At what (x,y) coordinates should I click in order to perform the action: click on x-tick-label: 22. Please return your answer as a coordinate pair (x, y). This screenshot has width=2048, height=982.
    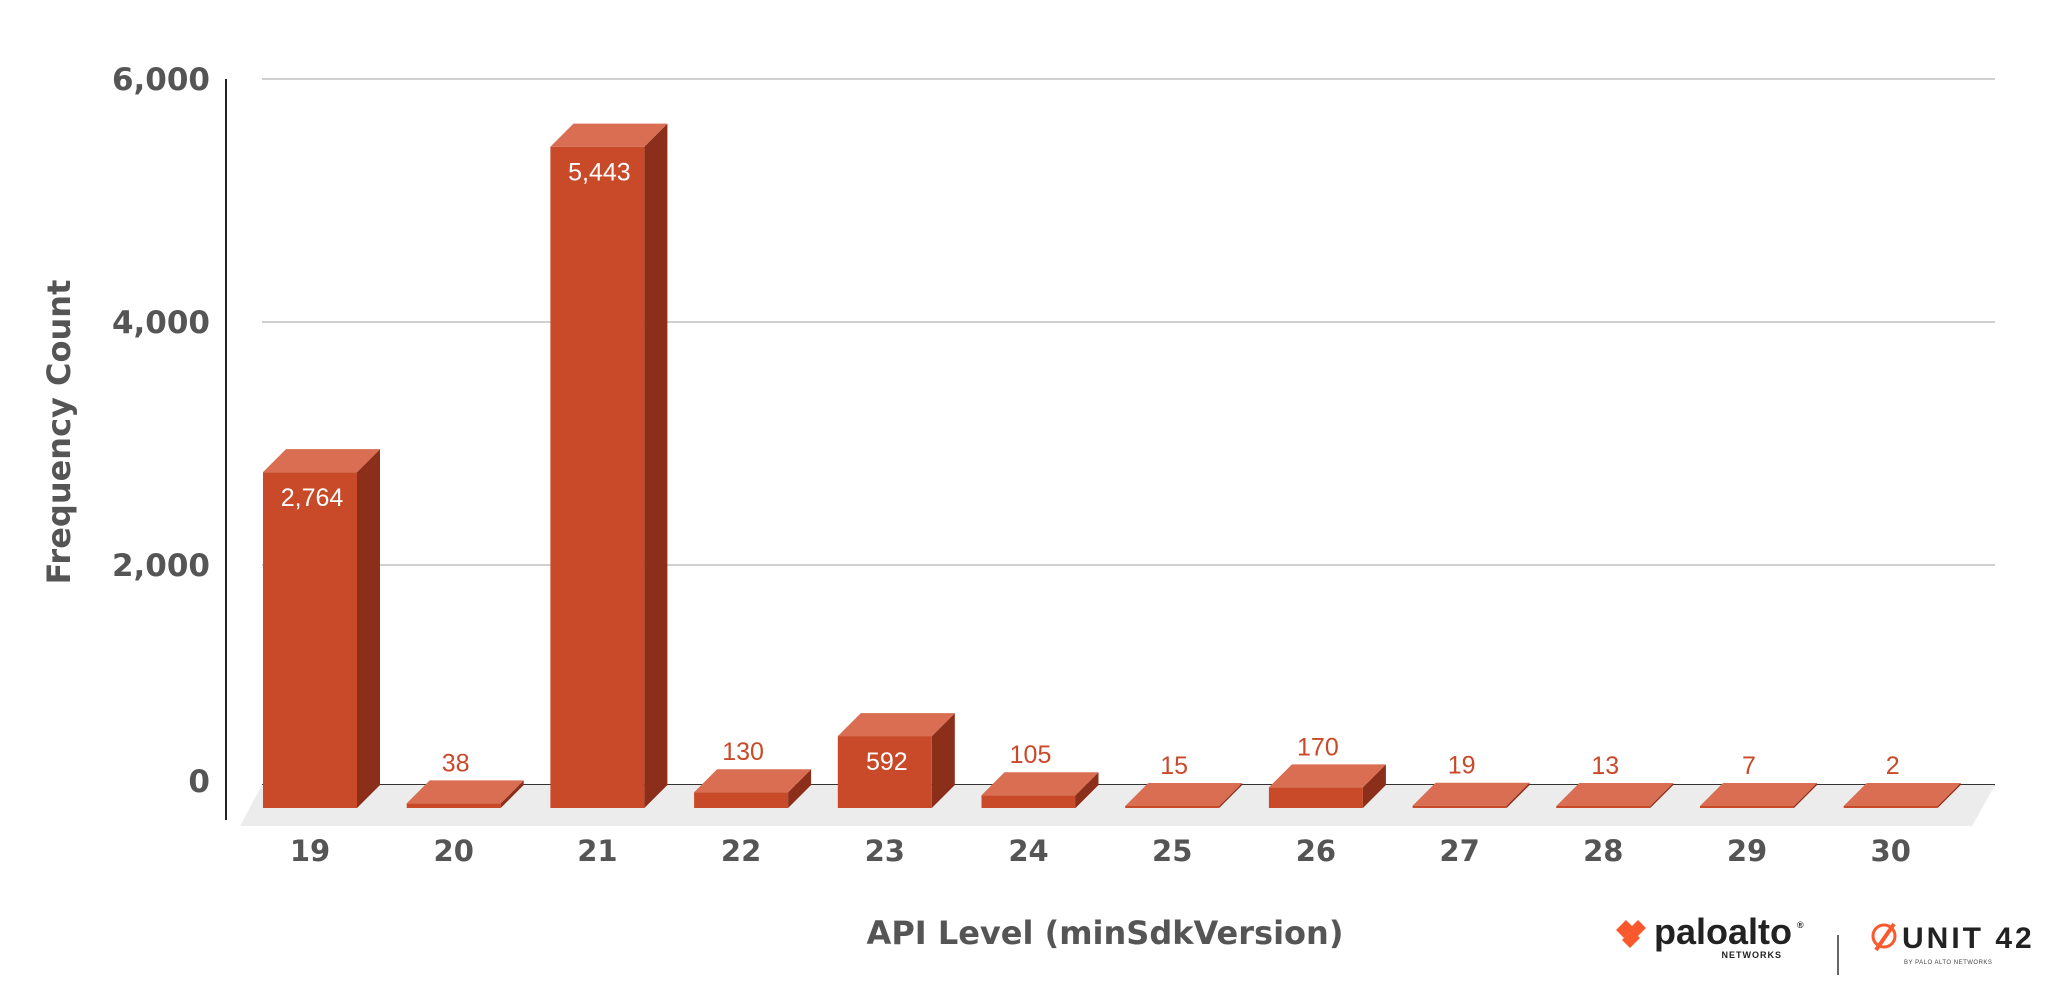
    Looking at the image, I should click on (741, 851).